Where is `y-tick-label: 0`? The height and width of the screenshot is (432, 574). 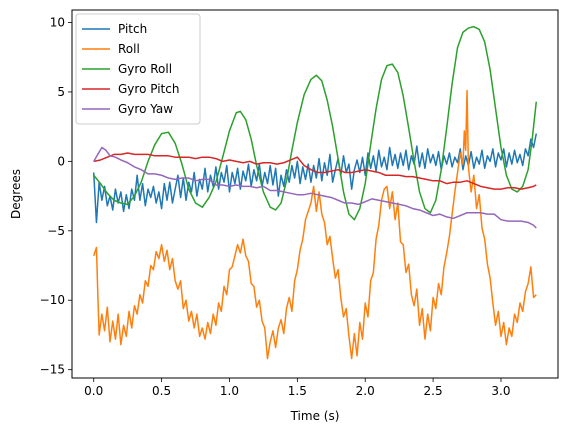
y-tick-label: 0 is located at coordinates (61, 161).